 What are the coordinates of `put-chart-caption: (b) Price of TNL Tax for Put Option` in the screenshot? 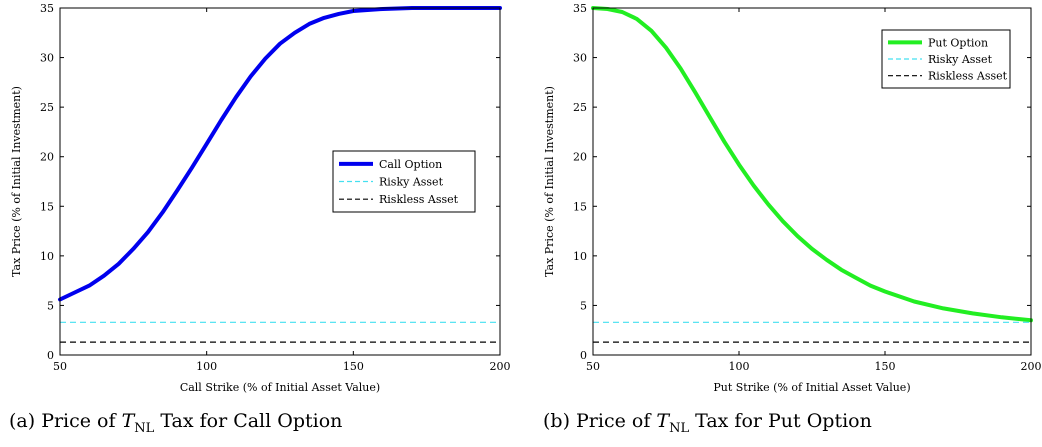 It's located at (707, 423).